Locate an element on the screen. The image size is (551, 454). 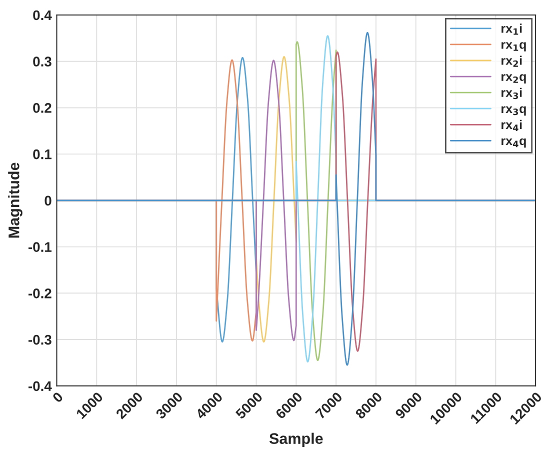
legend-label: rx$_{2}$i is located at coordinates (512, 61).